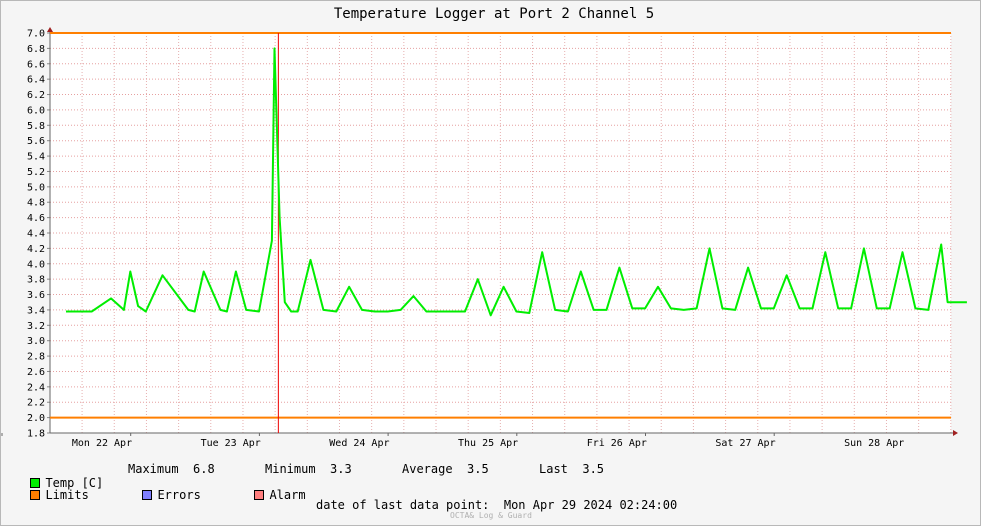  I want to click on legend-limits: Limits, so click(52, 488).